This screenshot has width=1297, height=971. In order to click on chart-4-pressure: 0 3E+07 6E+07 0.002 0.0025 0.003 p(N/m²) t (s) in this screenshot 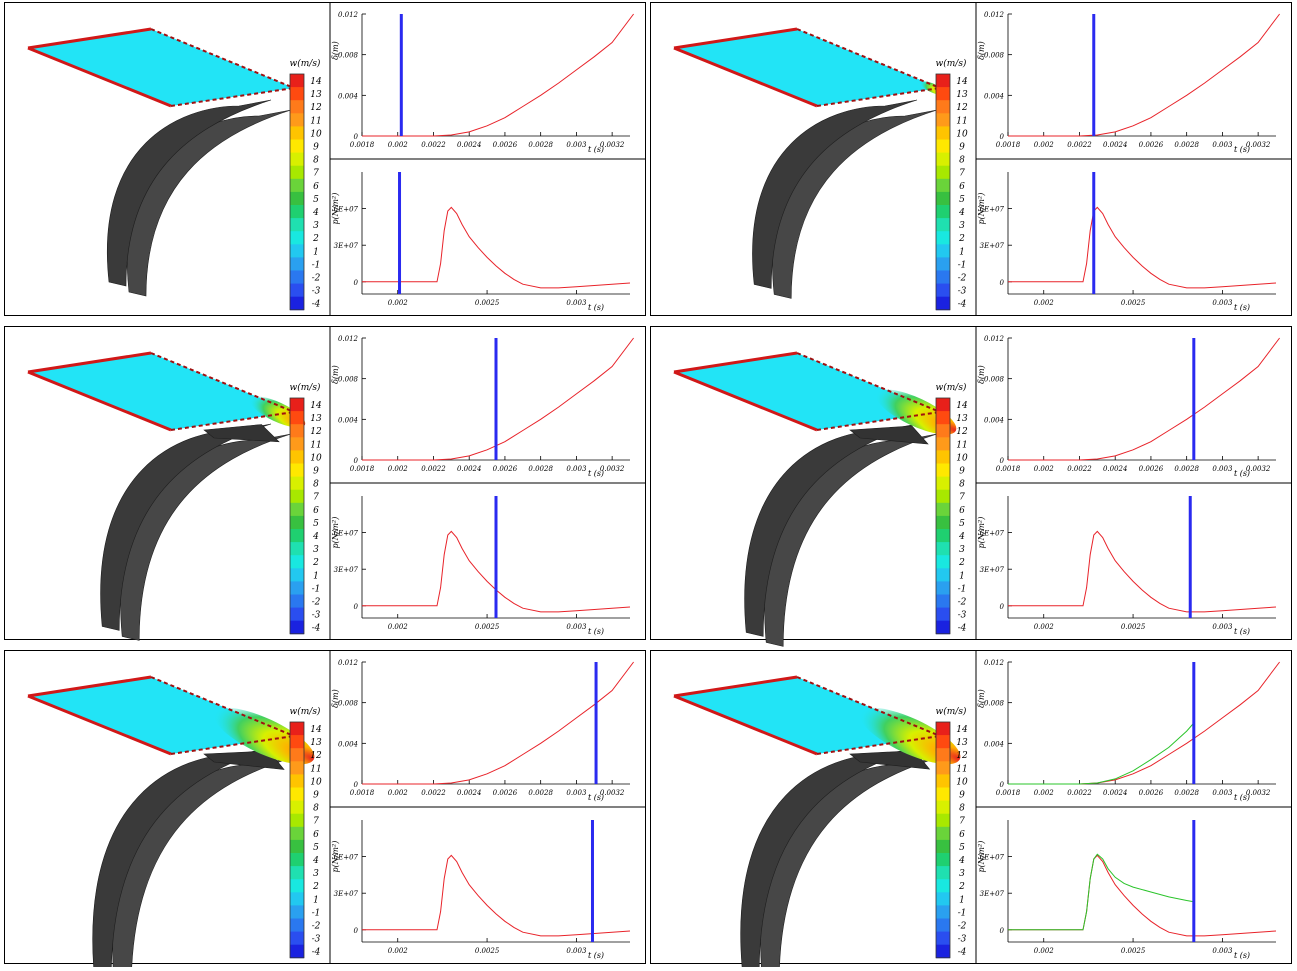, I will do `click(1127, 566)`.